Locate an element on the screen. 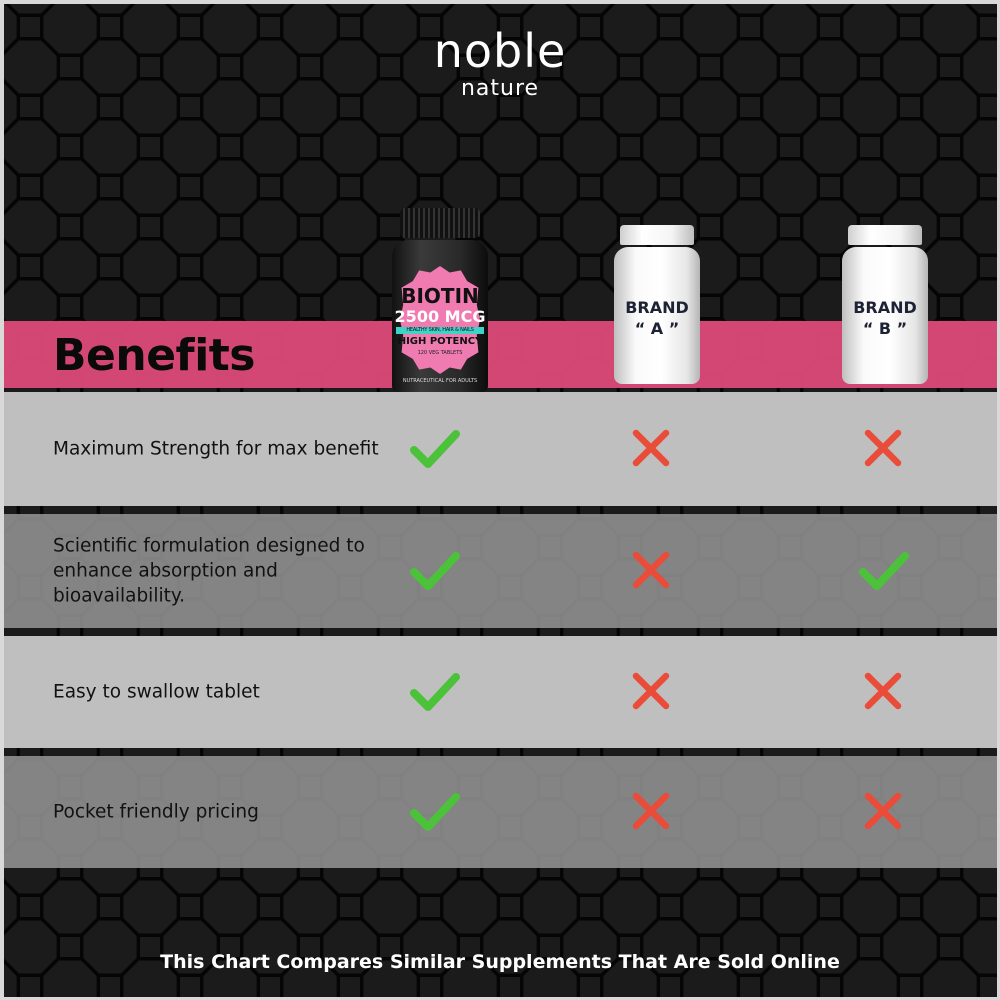 This screenshot has width=1000, height=1000. bottle-label: BRAND “ B ” is located at coordinates (885, 318).